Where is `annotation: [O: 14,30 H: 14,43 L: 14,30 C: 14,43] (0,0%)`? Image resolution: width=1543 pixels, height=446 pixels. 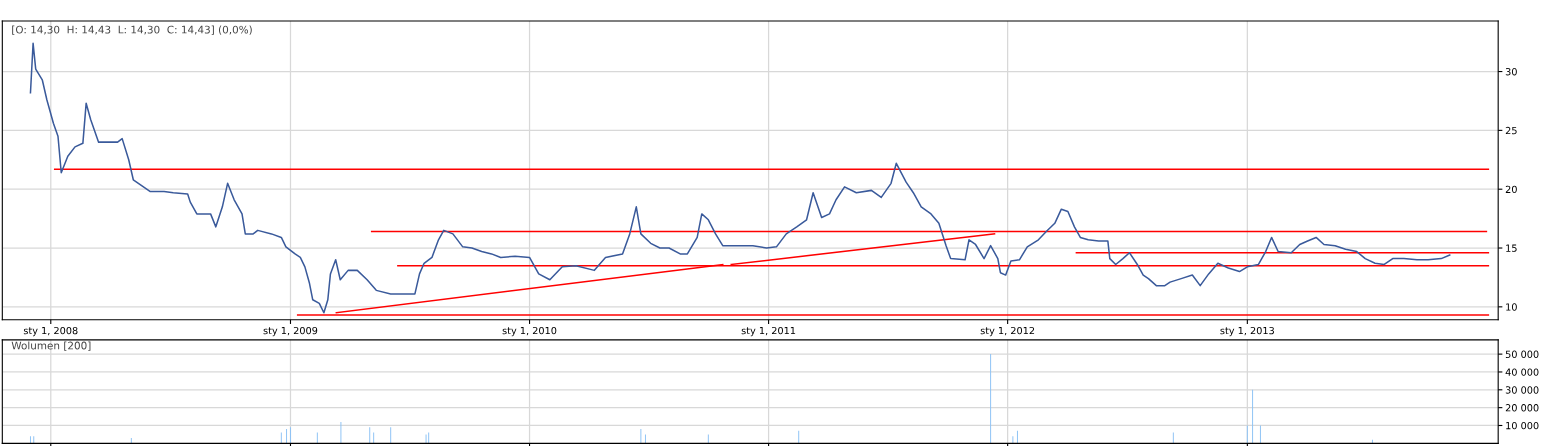 annotation: [O: 14,30 H: 14,43 L: 14,30 C: 14,43] (0,0%) is located at coordinates (132, 30).